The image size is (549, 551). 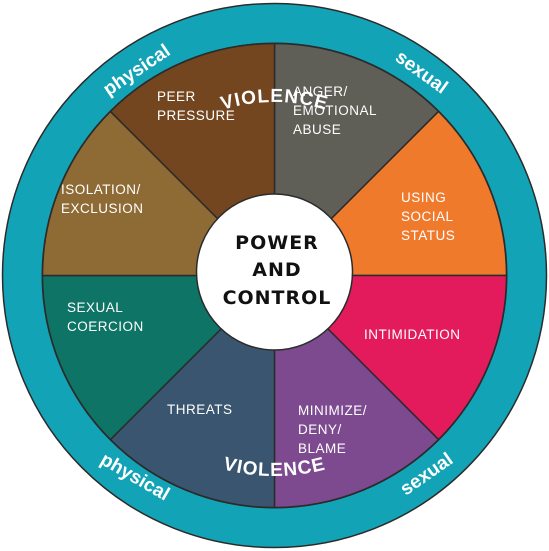 I want to click on segment-label-line: EMOTIONAL, so click(x=335, y=110).